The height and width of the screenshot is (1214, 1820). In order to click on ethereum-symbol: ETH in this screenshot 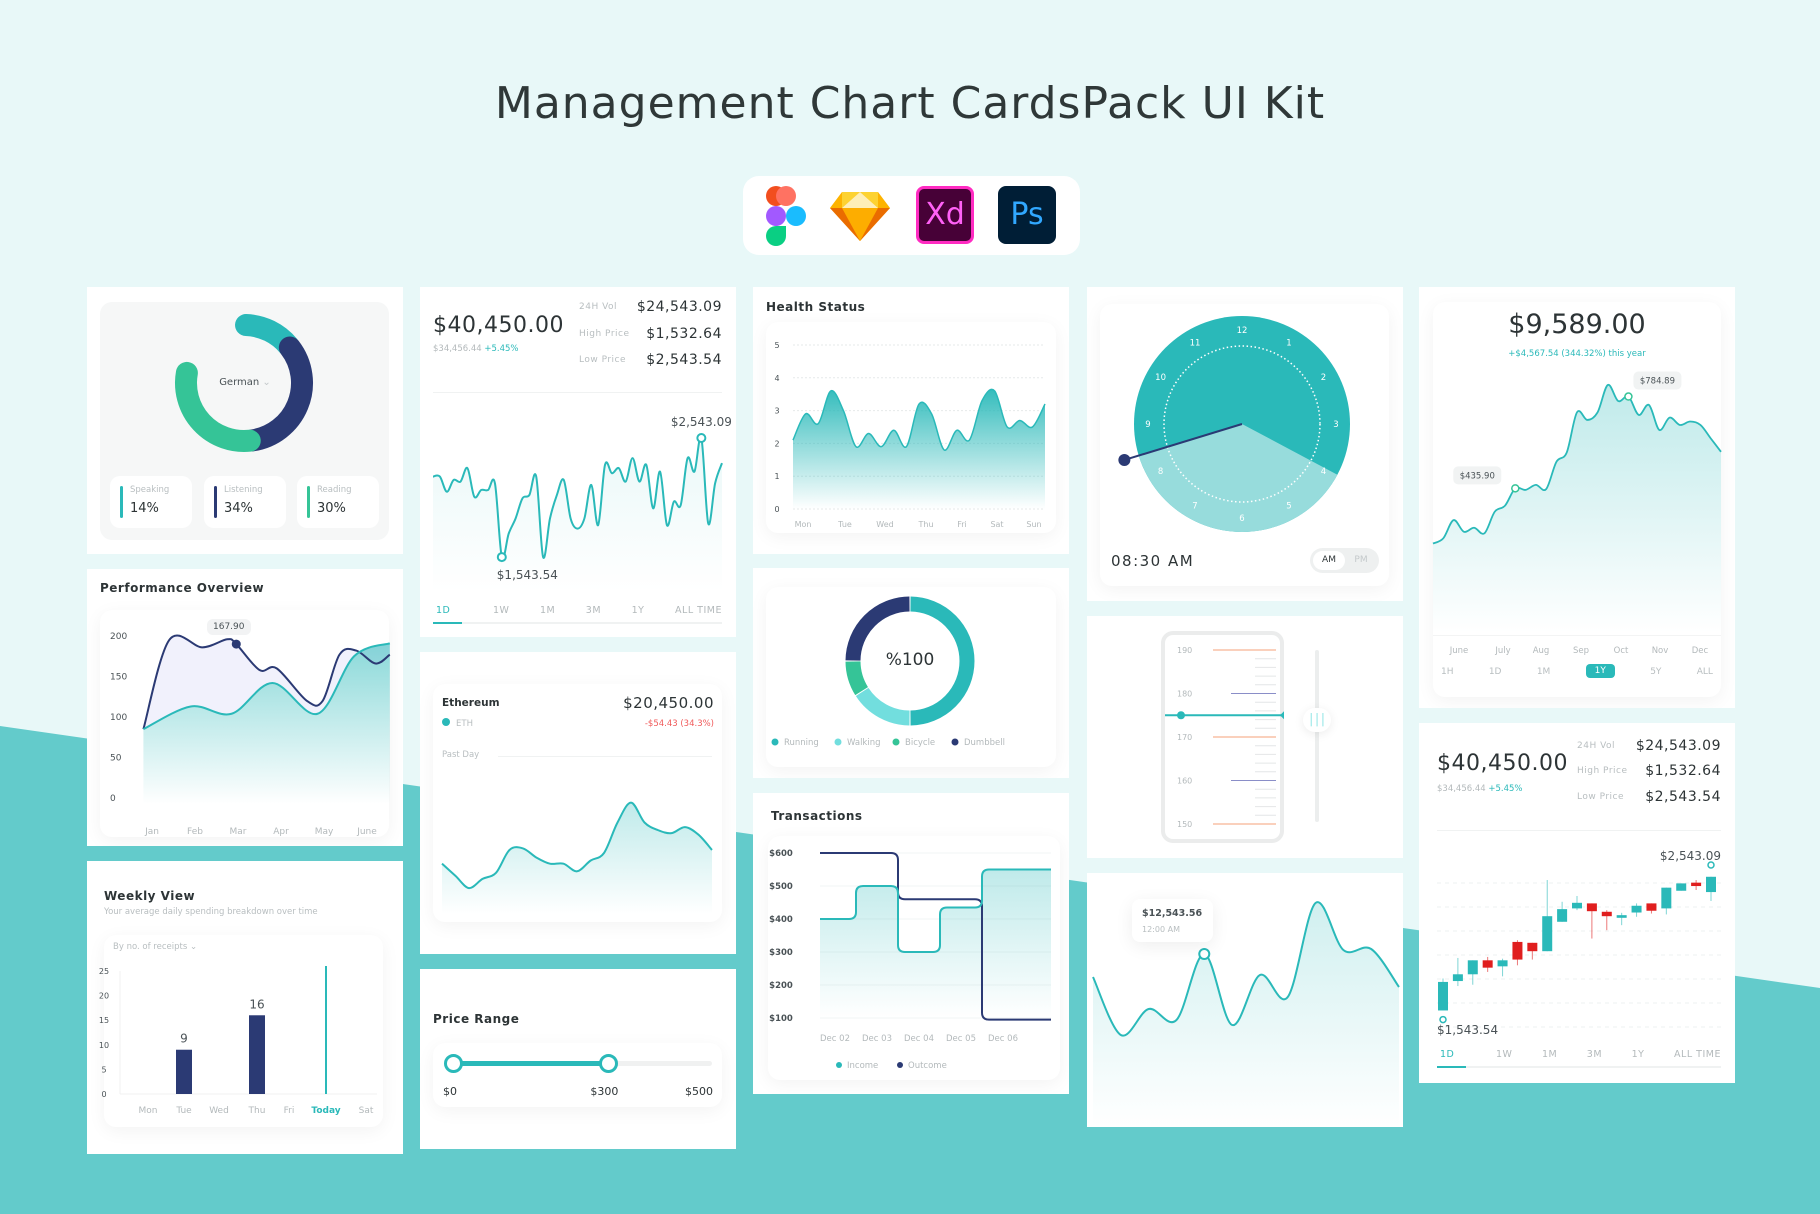, I will do `click(457, 723)`.